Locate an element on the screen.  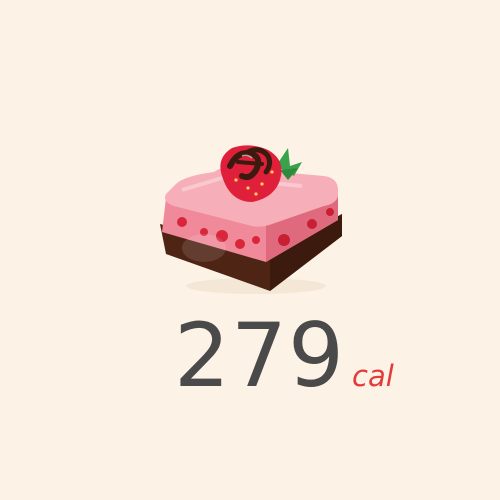
cake-illustration is located at coordinates (251, 219).